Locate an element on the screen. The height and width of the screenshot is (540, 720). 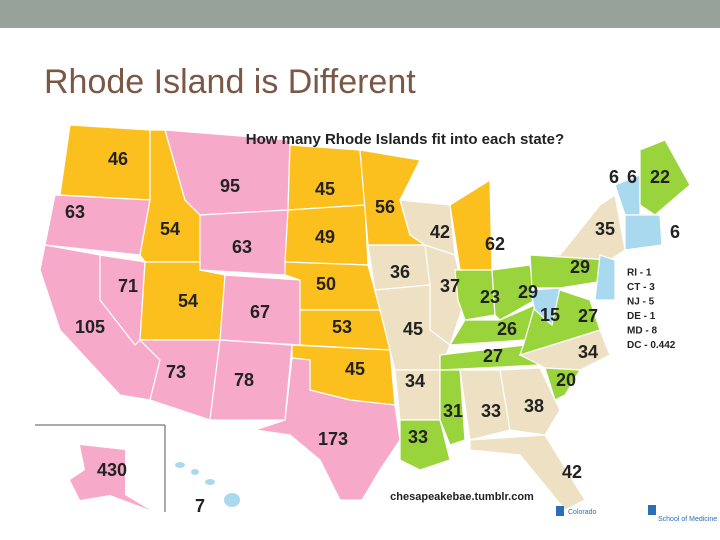
hawaii is located at coordinates (207, 484).